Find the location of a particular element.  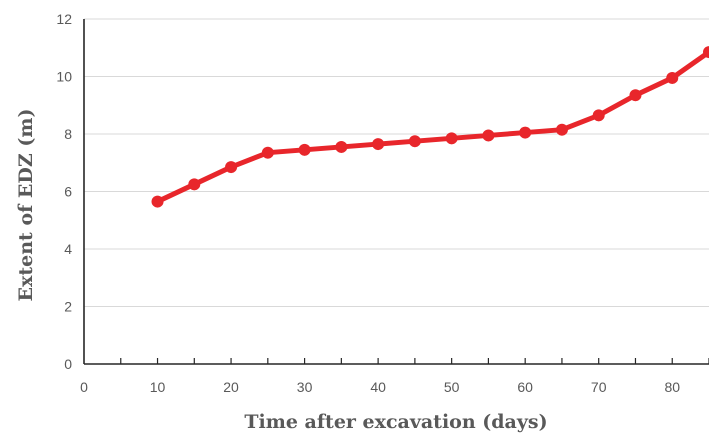

y-tick-label-12: 12 is located at coordinates (64, 19).